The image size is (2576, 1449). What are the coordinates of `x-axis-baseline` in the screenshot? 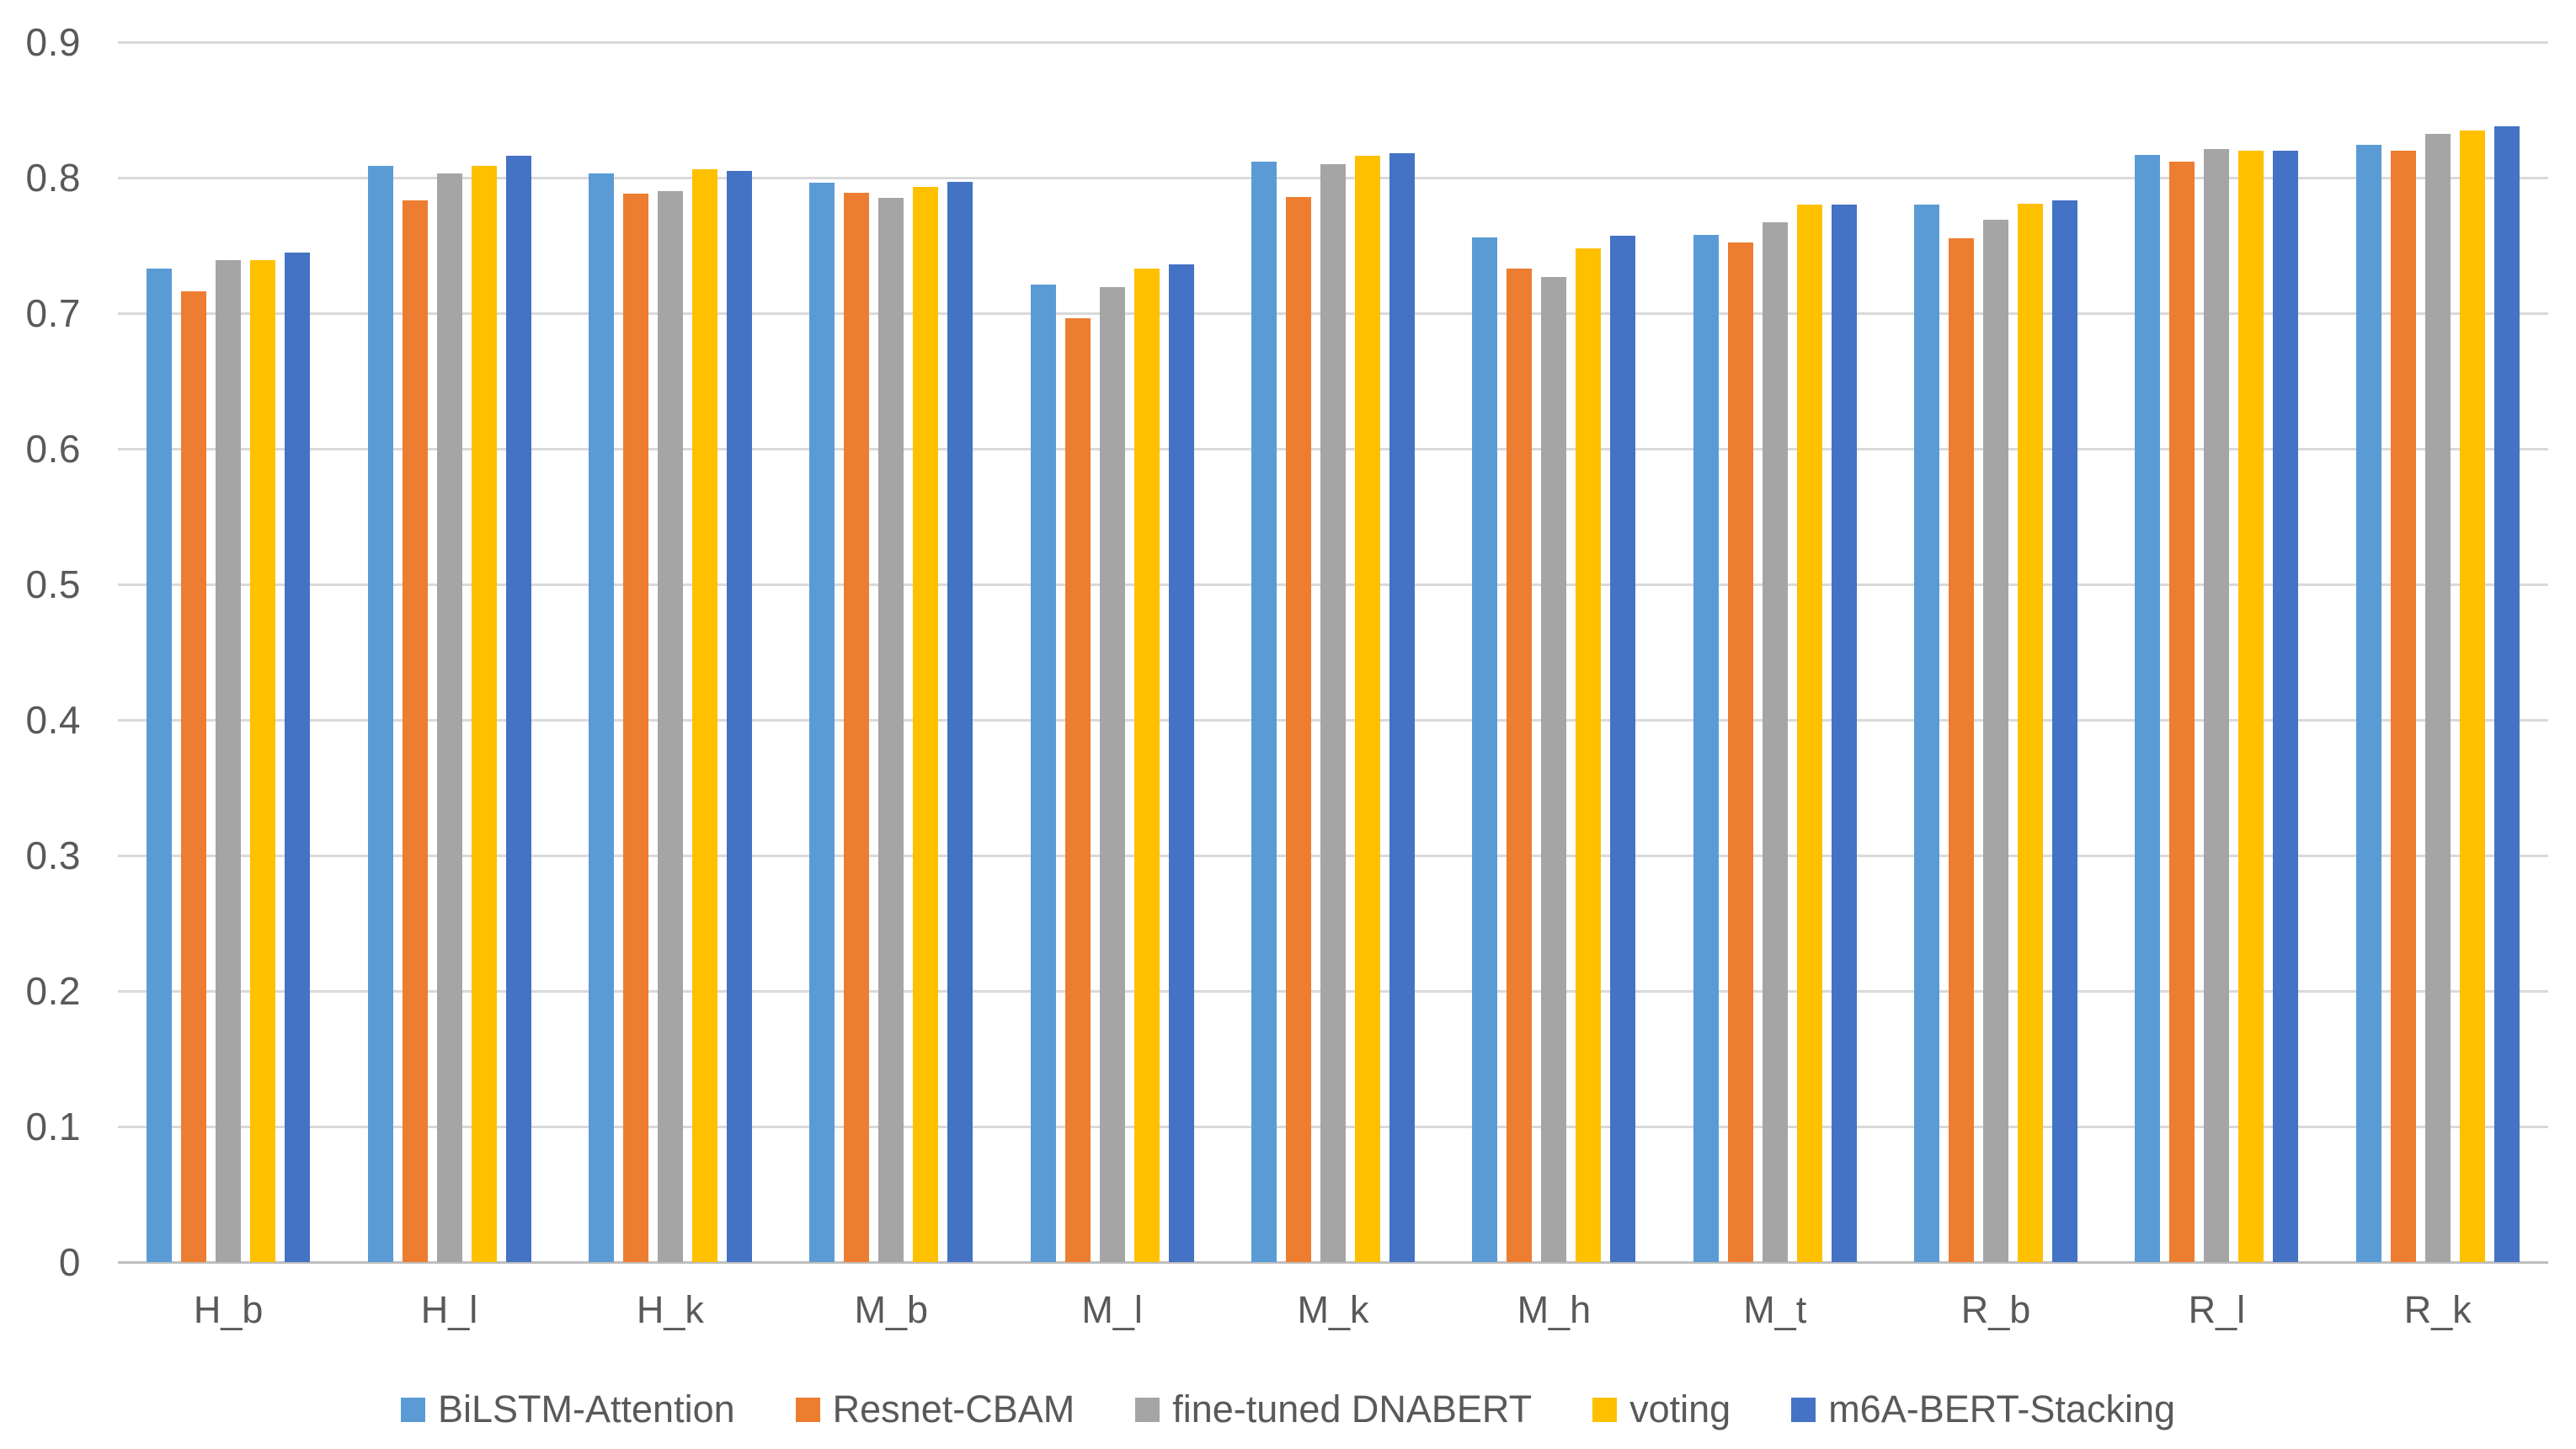 It's located at (1333, 1262).